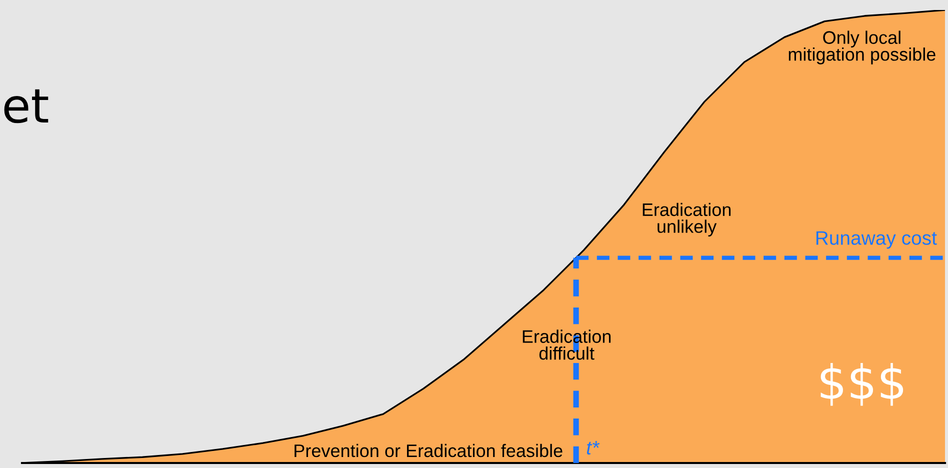  What do you see at coordinates (428, 451) in the screenshot?
I see `annotation: Prevention or Eradication feasible` at bounding box center [428, 451].